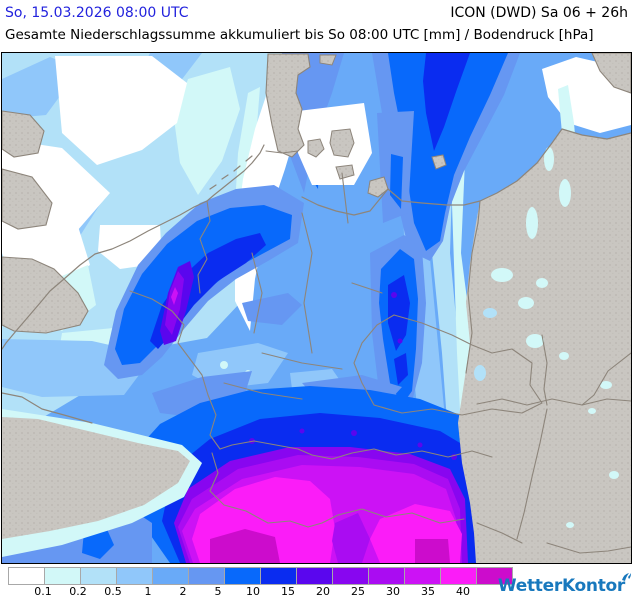 The image size is (633, 600). What do you see at coordinates (428, 591) in the screenshot?
I see `legend-label: 35` at bounding box center [428, 591].